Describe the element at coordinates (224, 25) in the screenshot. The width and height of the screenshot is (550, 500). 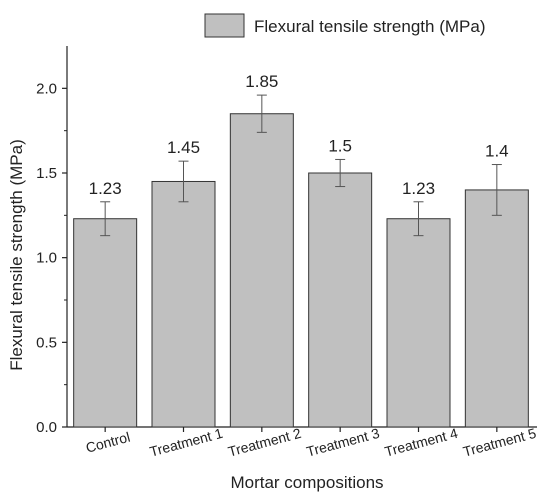
I see `legend-swatch` at that location.